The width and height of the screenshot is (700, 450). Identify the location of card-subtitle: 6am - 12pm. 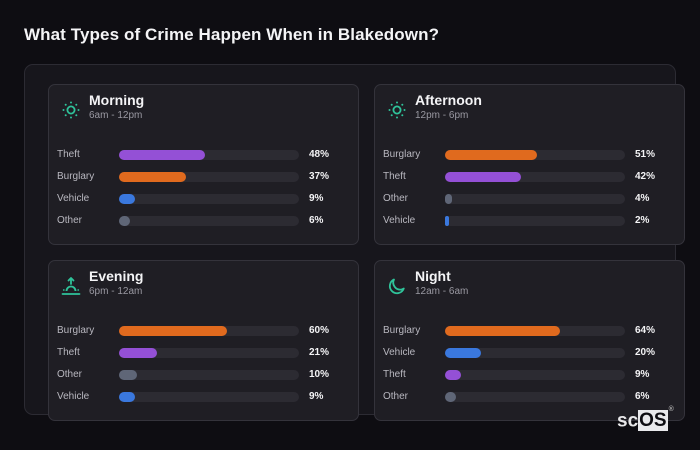
(116, 115).